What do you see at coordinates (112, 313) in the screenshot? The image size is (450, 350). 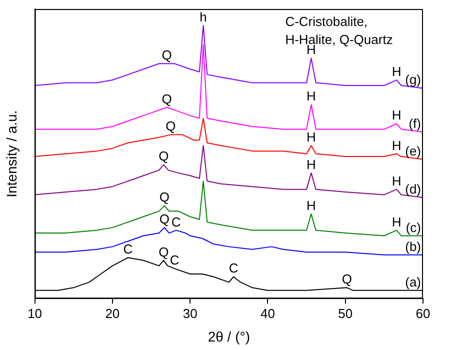 I see `x-tick-label: 20` at bounding box center [112, 313].